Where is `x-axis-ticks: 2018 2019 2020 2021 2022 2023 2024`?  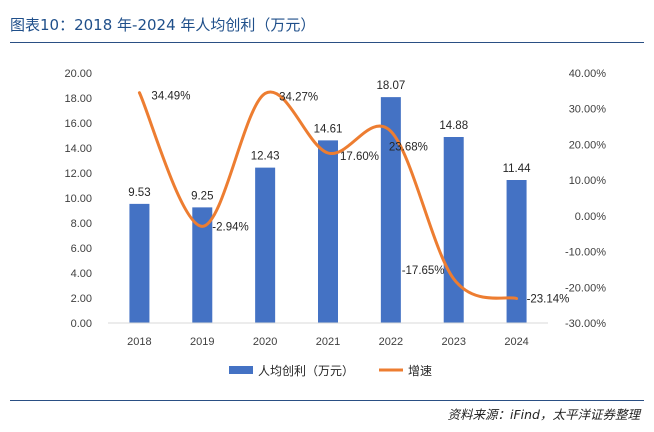
x-axis-ticks: 2018 2019 2020 2021 2022 2023 2024 is located at coordinates (328, 342).